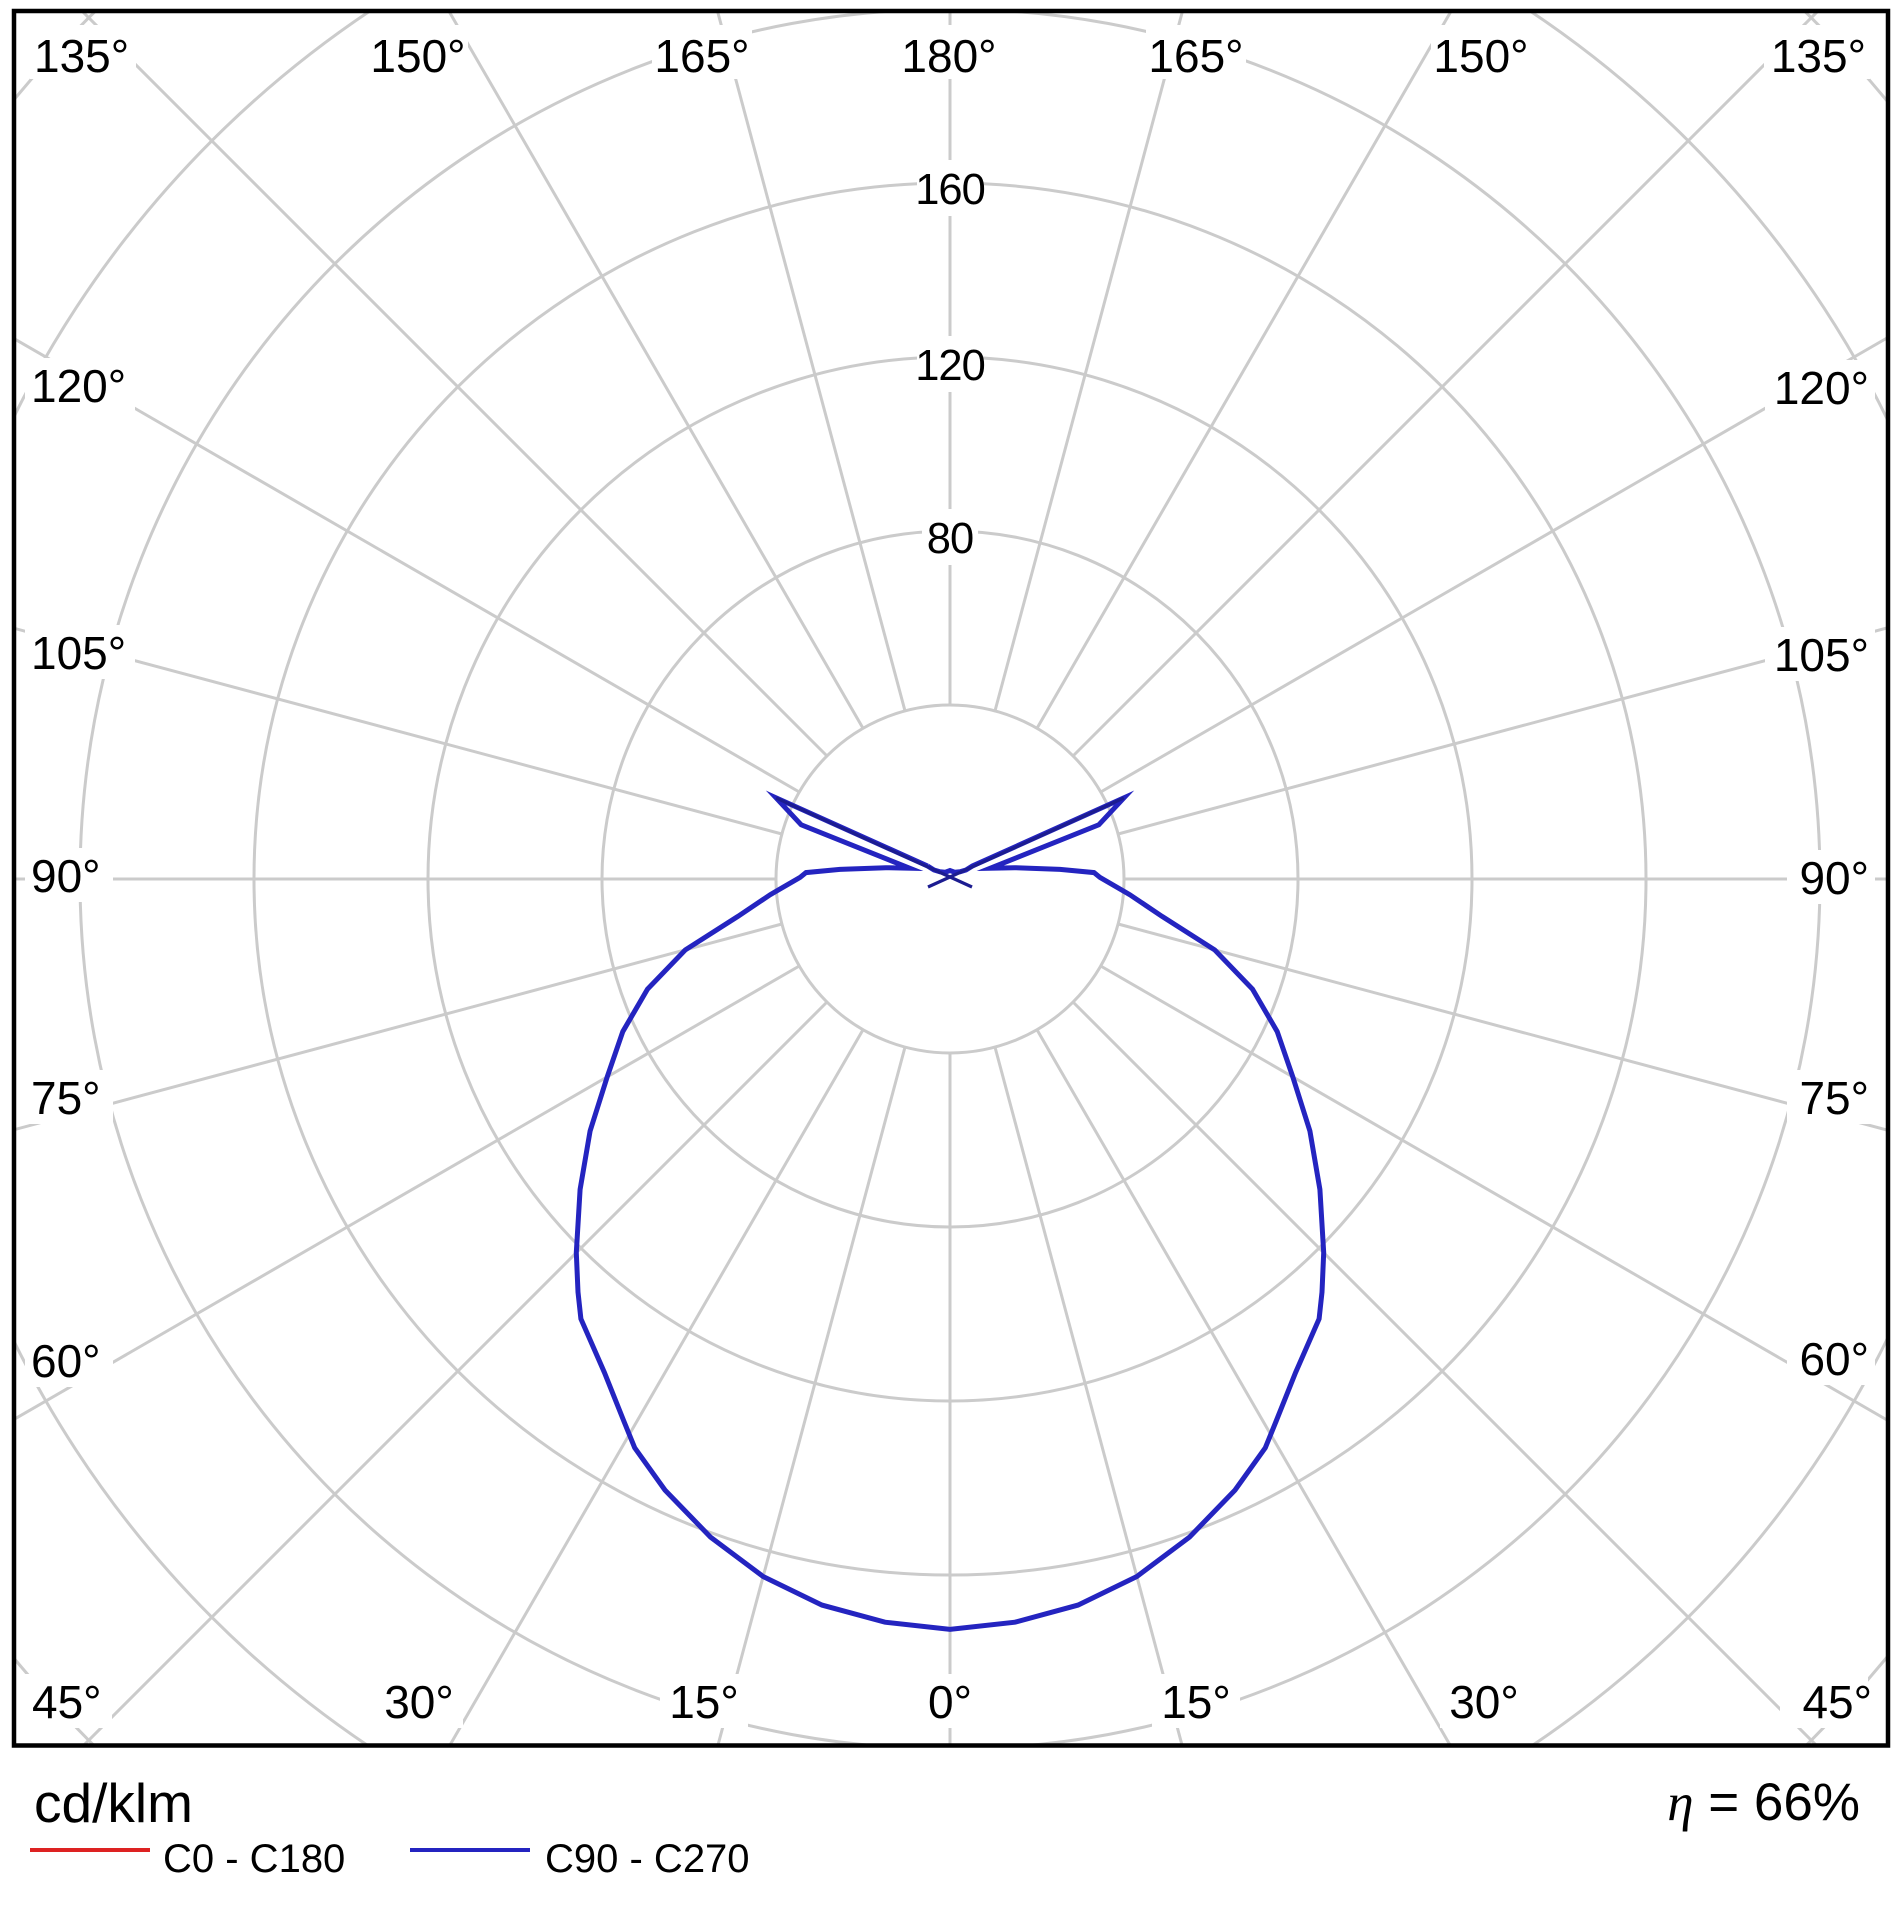 This screenshot has width=1900, height=1905. I want to click on svg-text: 0°, so click(950, 1702).